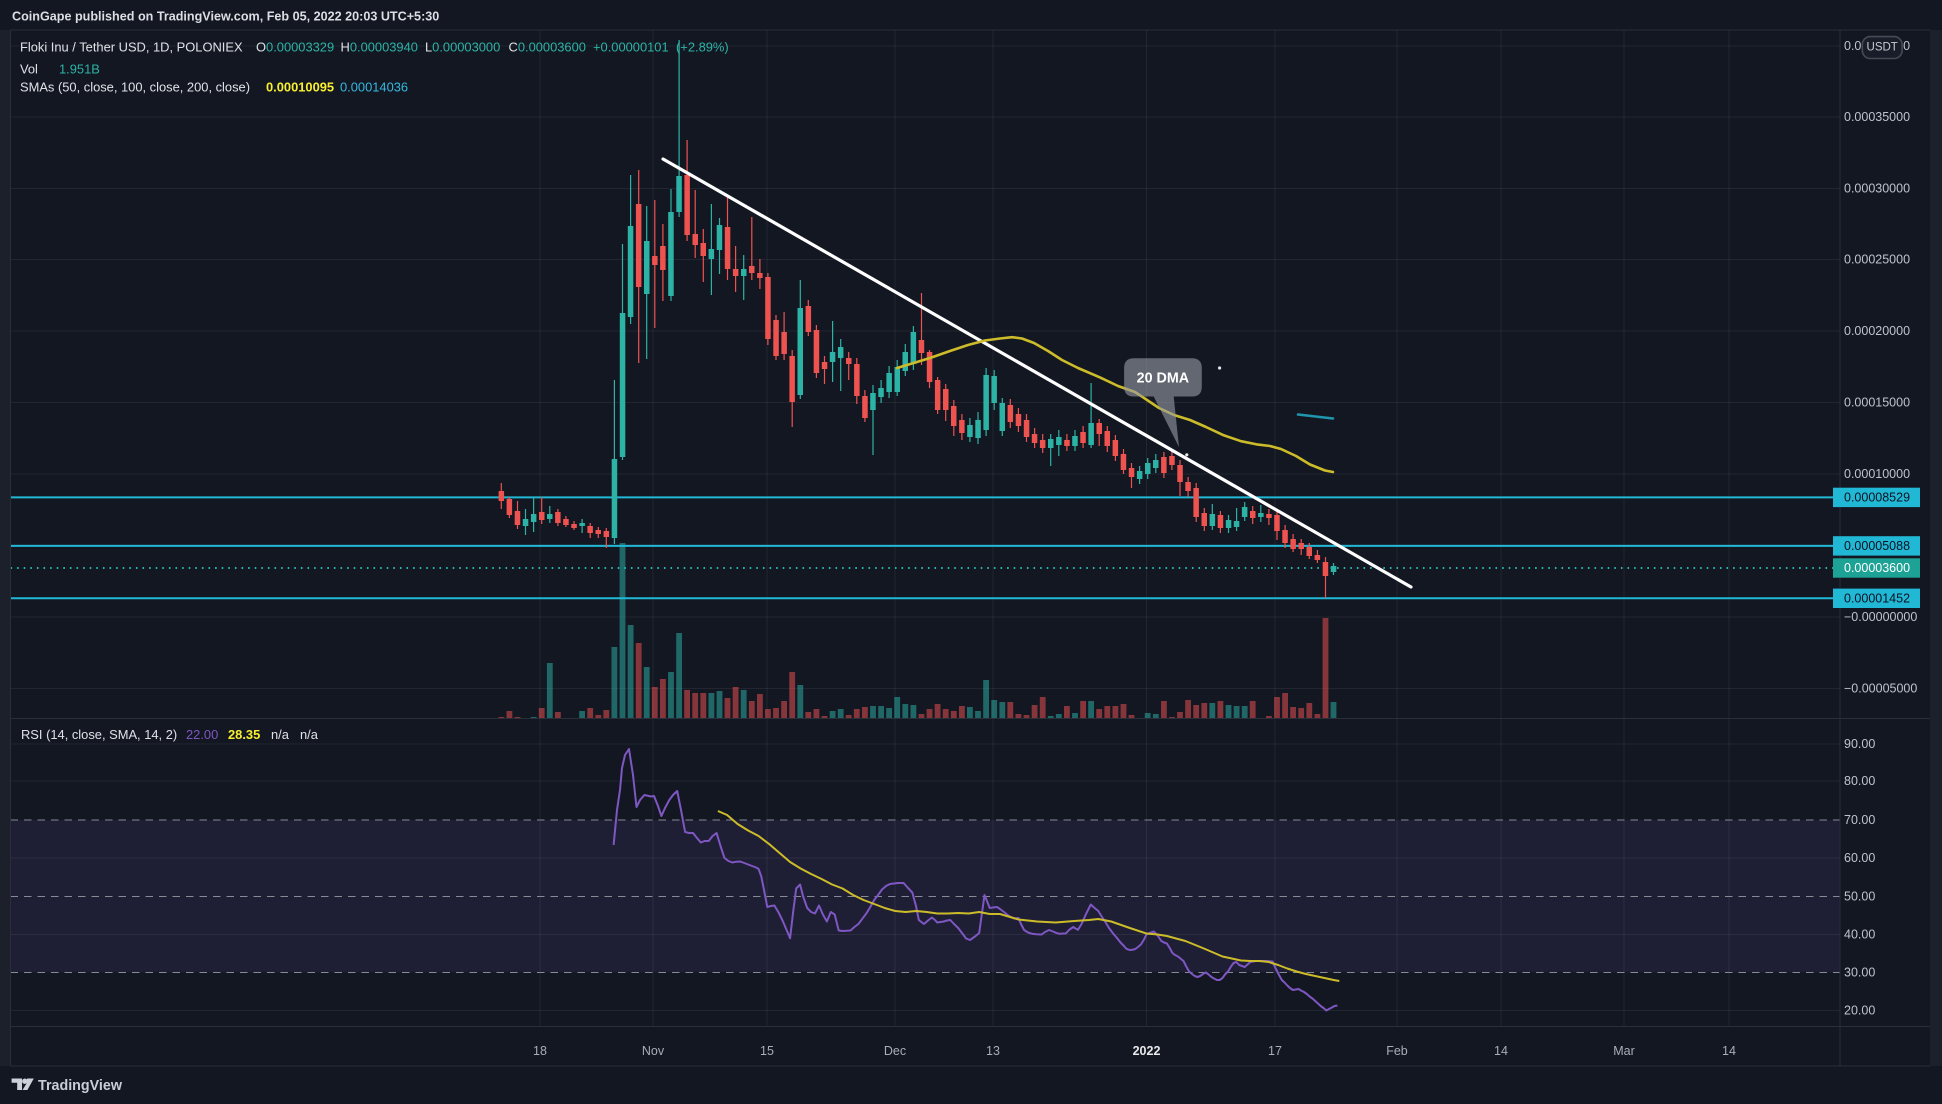  Describe the element at coordinates (374, 87) in the screenshot. I see `svg-text: 0.00014036` at that location.